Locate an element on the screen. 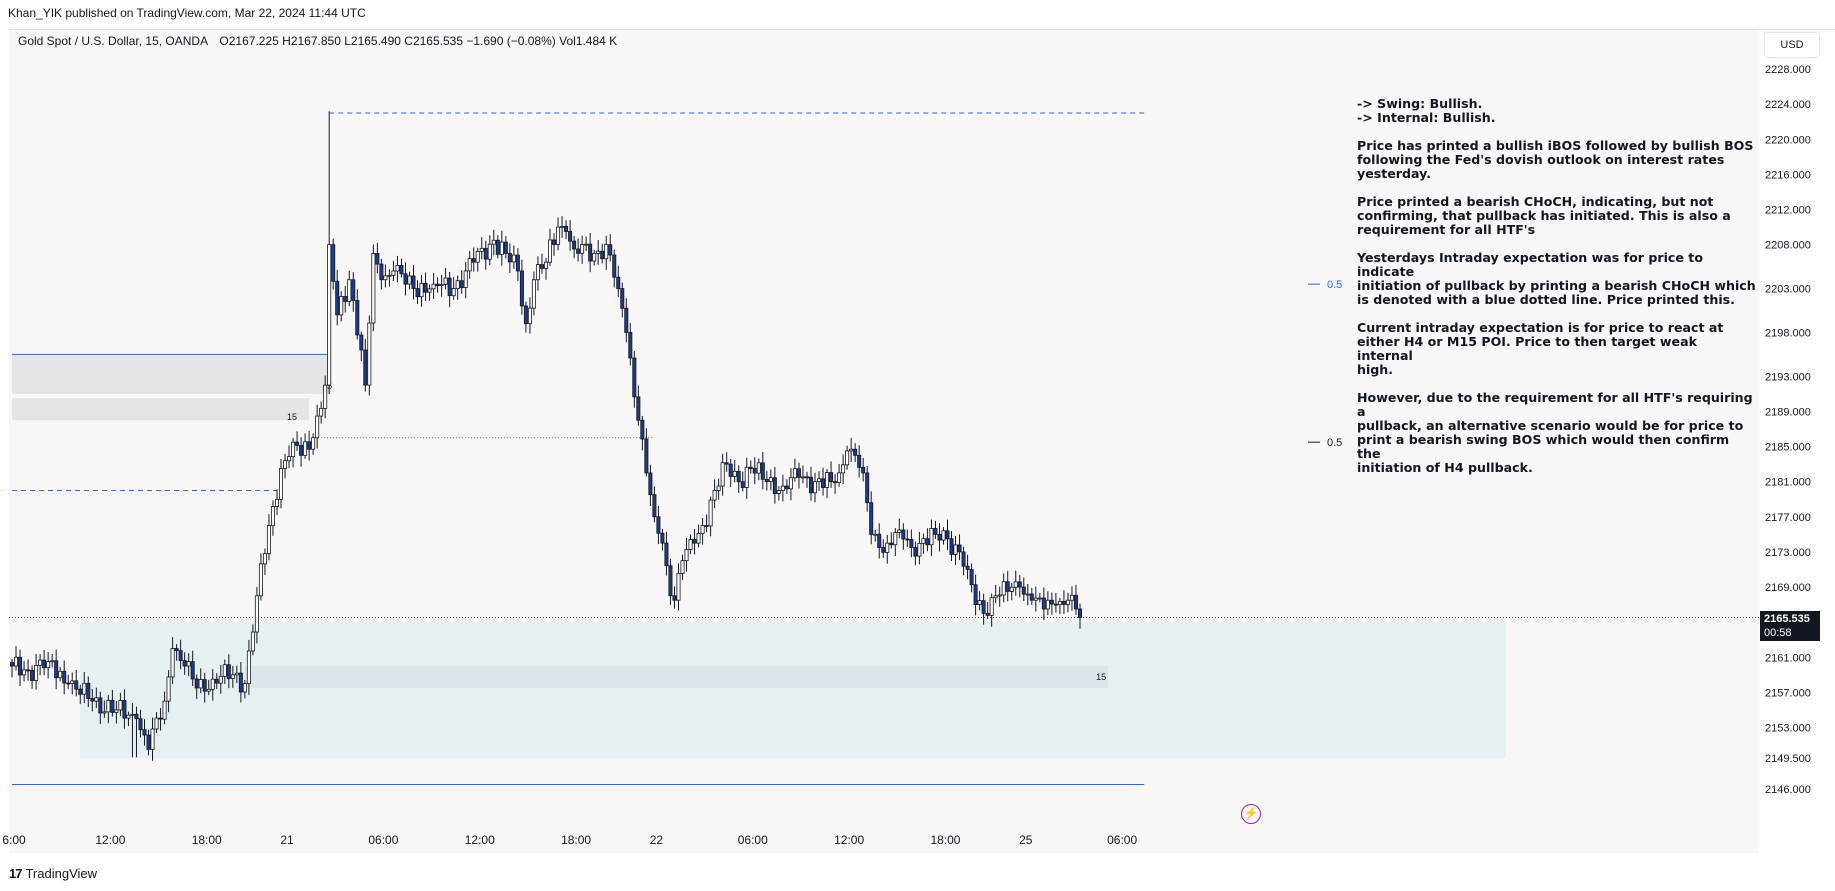 This screenshot has width=1835, height=891. ohlc-close: C2165.535 is located at coordinates (434, 41).